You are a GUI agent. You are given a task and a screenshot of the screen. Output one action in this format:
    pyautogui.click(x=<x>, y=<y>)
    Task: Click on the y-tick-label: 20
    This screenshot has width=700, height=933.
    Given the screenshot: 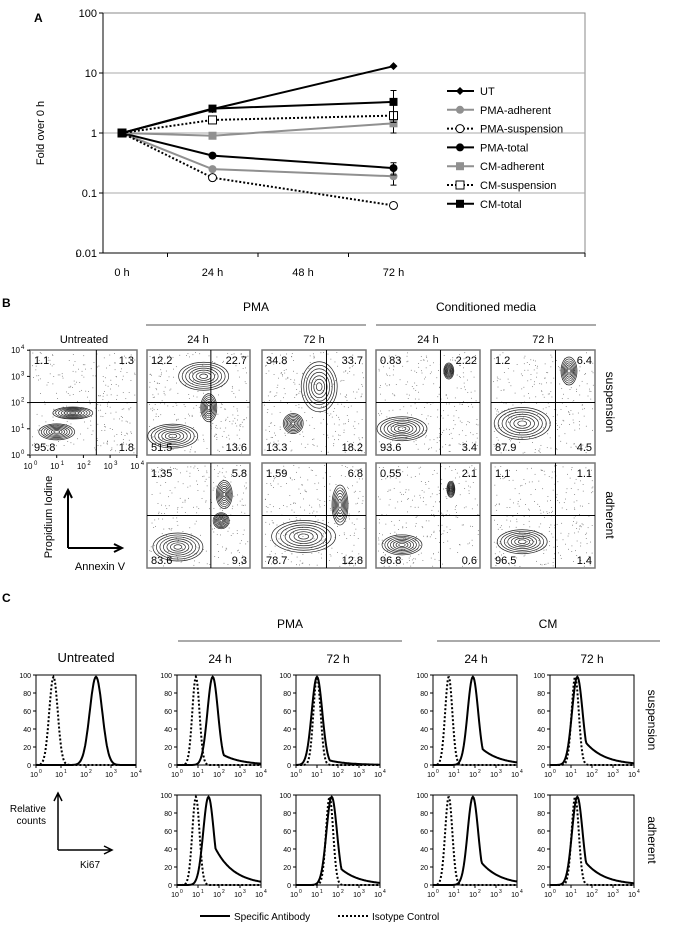 What is the action you would take?
    pyautogui.click(x=541, y=748)
    